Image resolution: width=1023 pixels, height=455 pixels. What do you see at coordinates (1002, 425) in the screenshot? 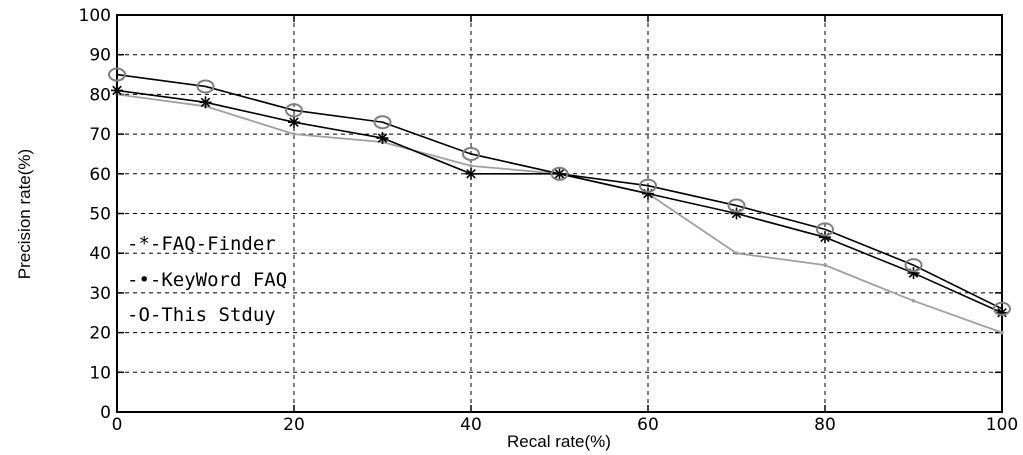
I see `x-tick-label: 100` at bounding box center [1002, 425].